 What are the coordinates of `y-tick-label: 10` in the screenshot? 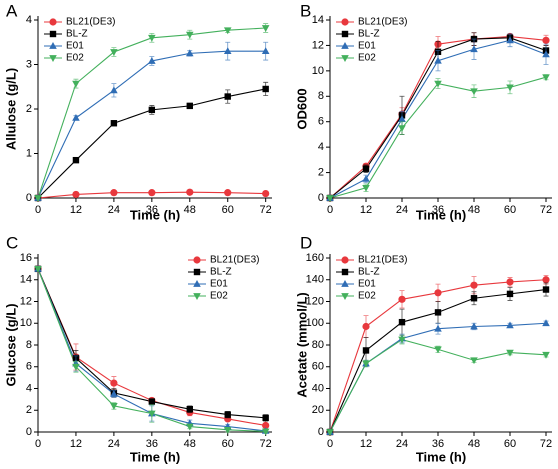 It's located at (26, 323).